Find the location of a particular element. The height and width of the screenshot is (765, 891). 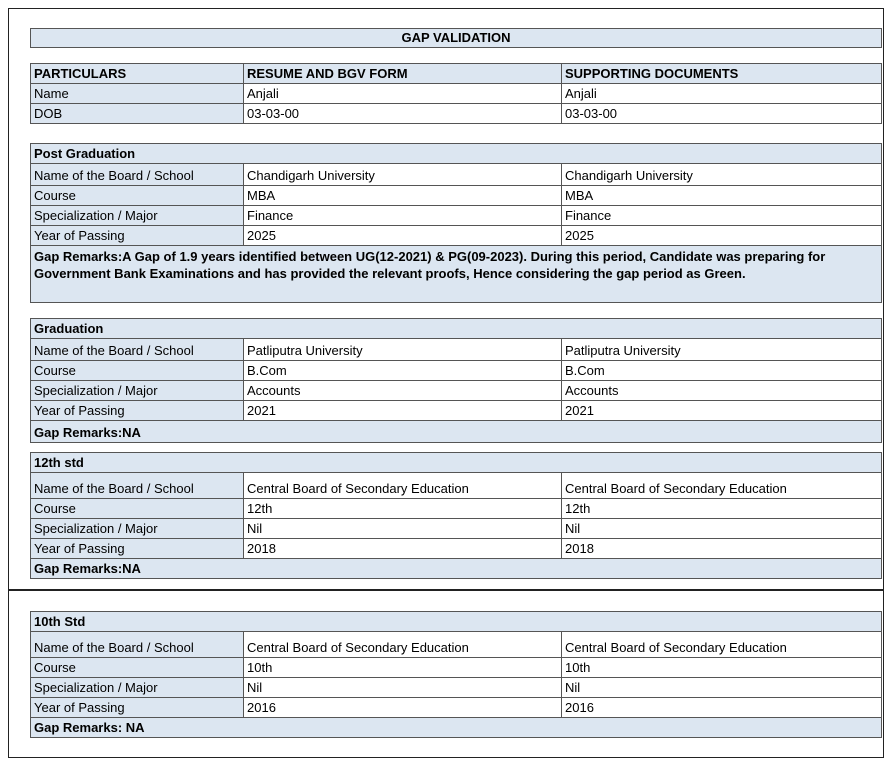

title: GAP VALIDATION is located at coordinates (456, 38).